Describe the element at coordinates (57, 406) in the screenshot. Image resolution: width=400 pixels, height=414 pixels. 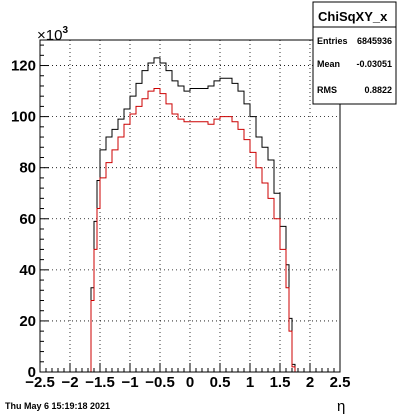
I see `timestamp: Thu May 6 15:19:18 2021` at that location.